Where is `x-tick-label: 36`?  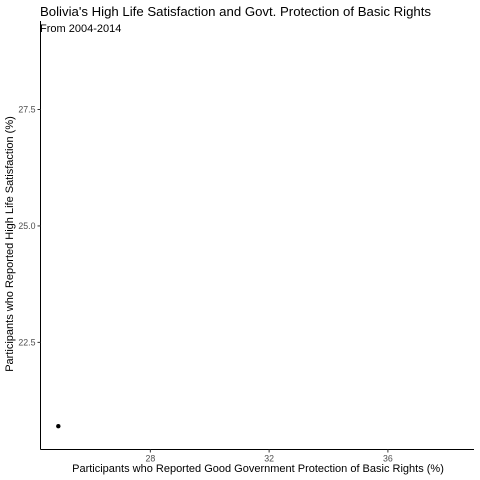
x-tick-label: 36 is located at coordinates (388, 459).